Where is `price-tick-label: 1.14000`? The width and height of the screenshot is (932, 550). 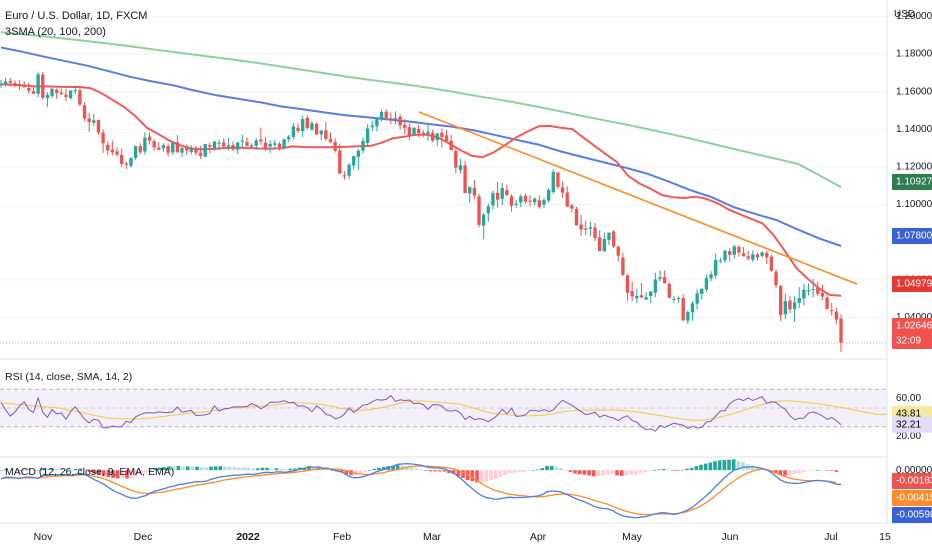
price-tick-label: 1.14000 is located at coordinates (914, 129).